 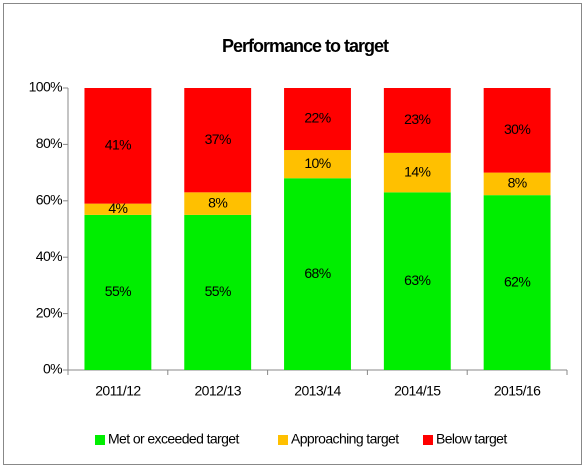 I want to click on data-label: 62%, so click(x=517, y=281).